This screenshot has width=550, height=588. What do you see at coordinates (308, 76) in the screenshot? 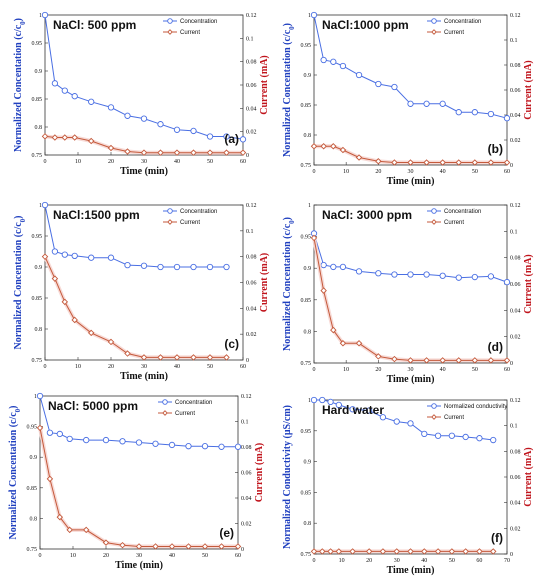
I see `y-tick-label: 0.9` at bounding box center [308, 76].